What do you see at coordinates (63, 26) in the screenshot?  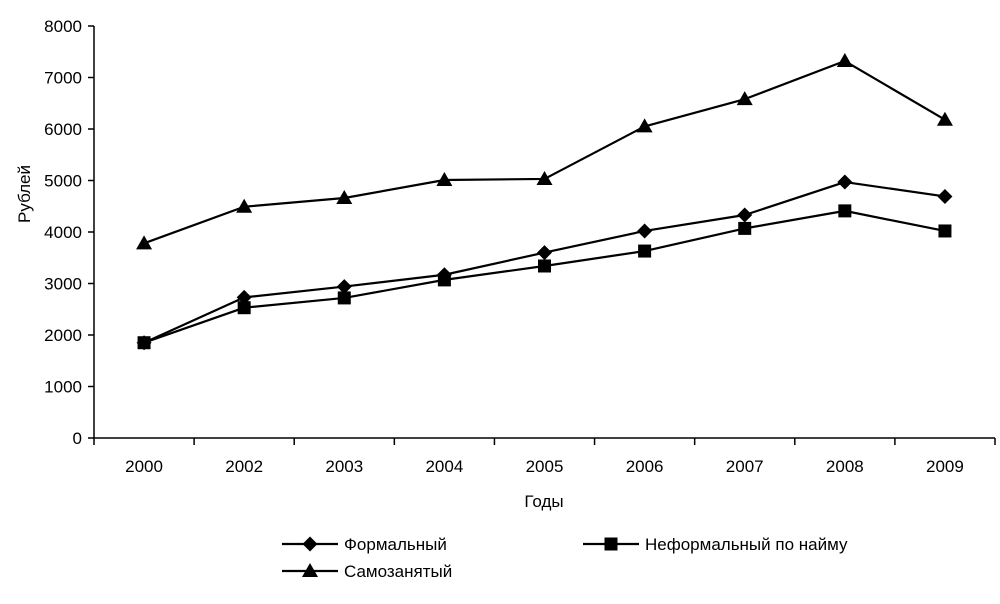 I see `y-tick-label: 8000` at bounding box center [63, 26].